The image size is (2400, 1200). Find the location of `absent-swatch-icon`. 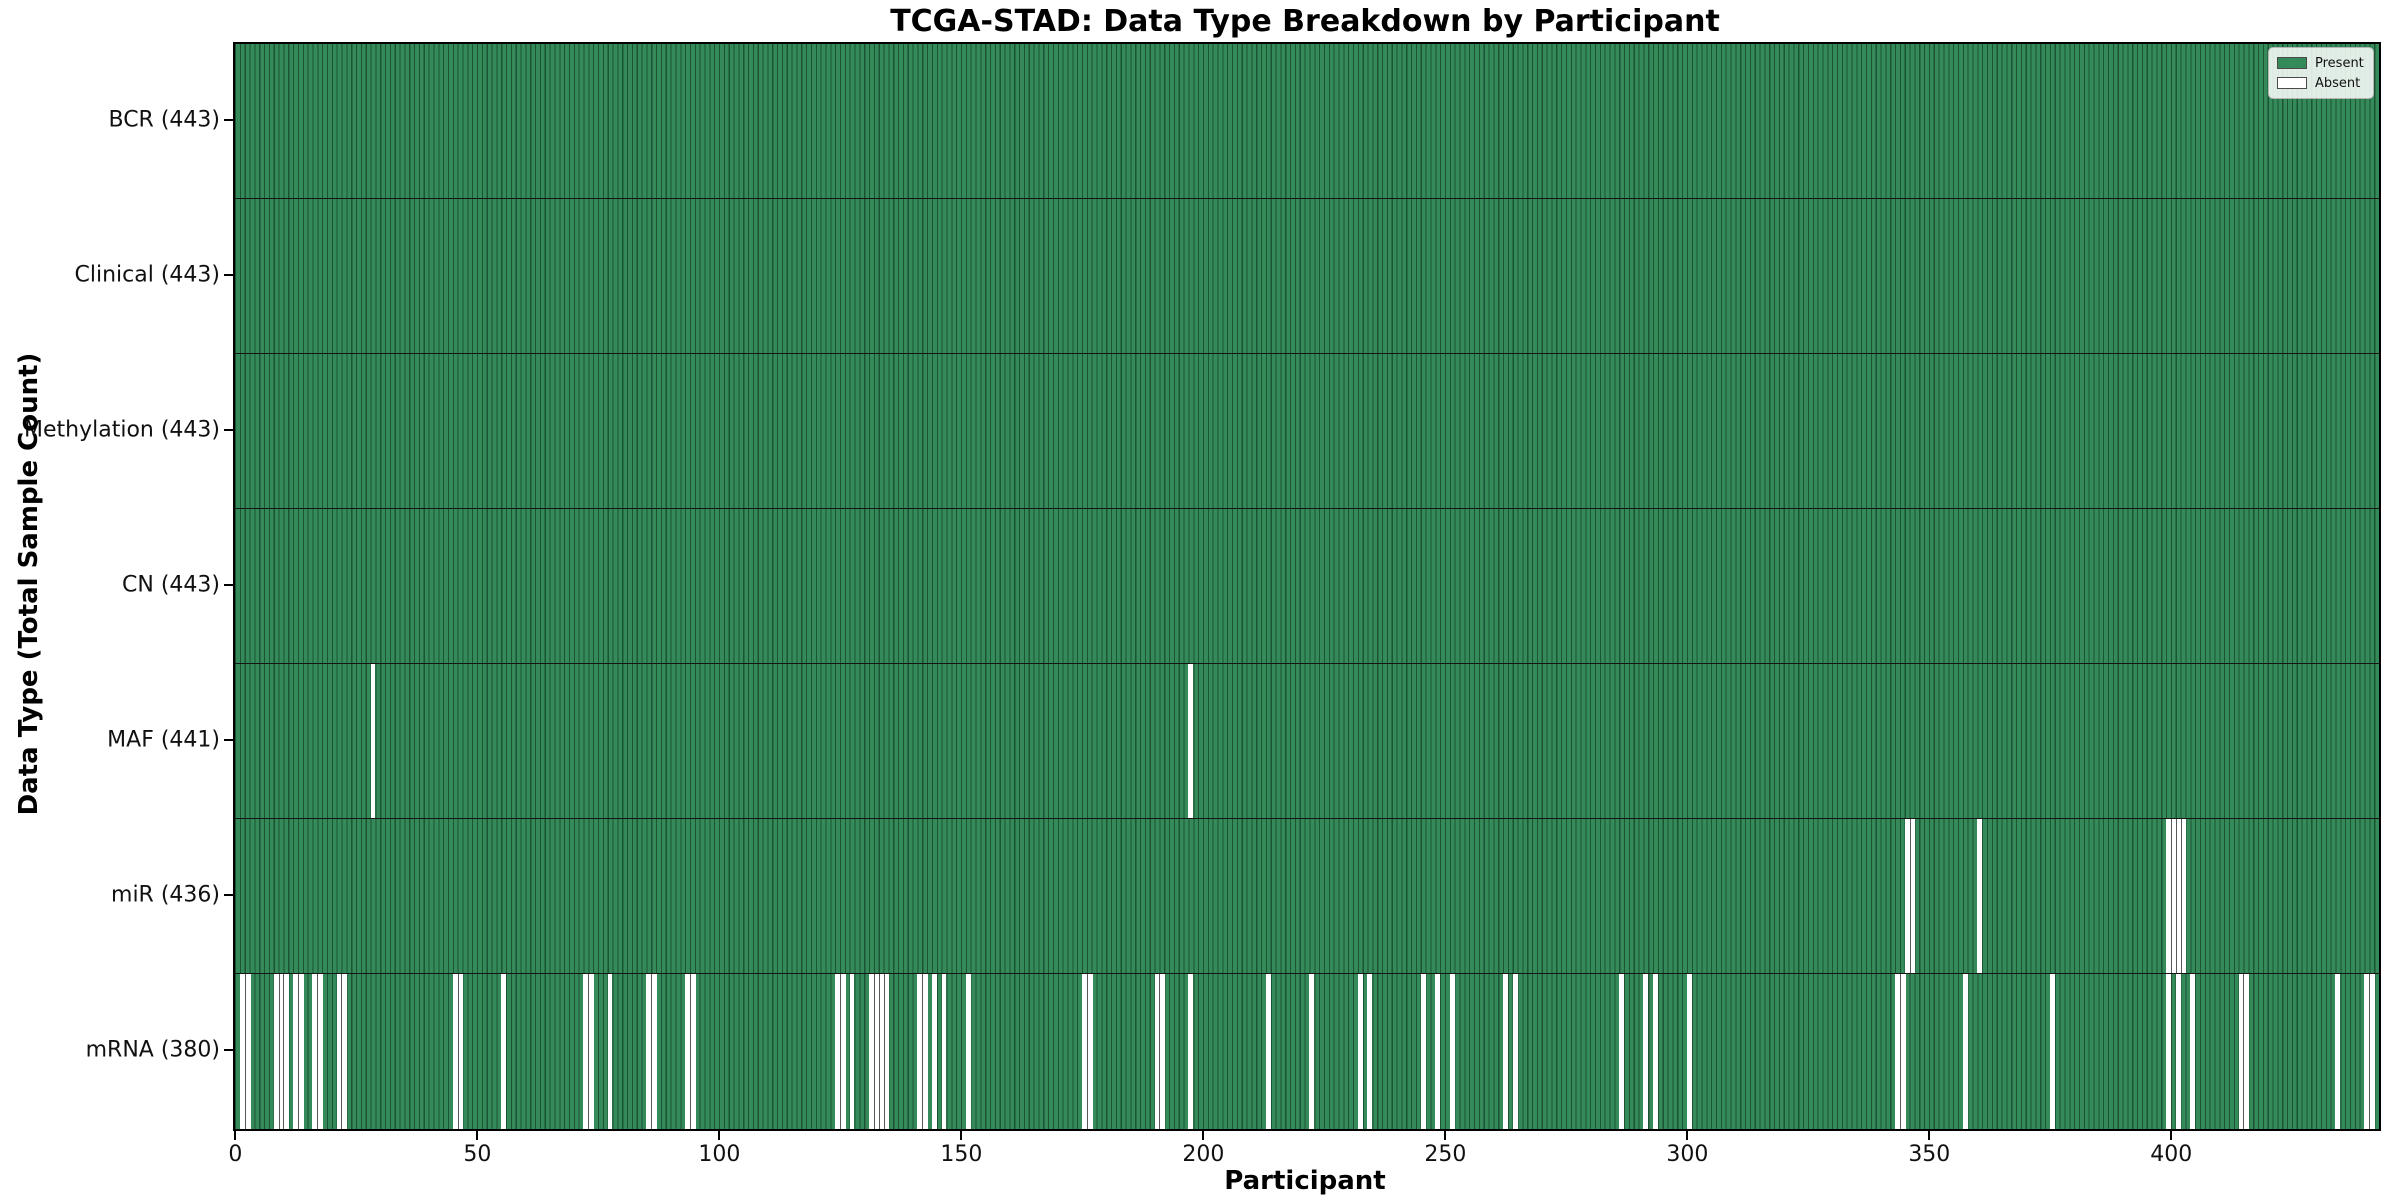

absent-swatch-icon is located at coordinates (2292, 83).